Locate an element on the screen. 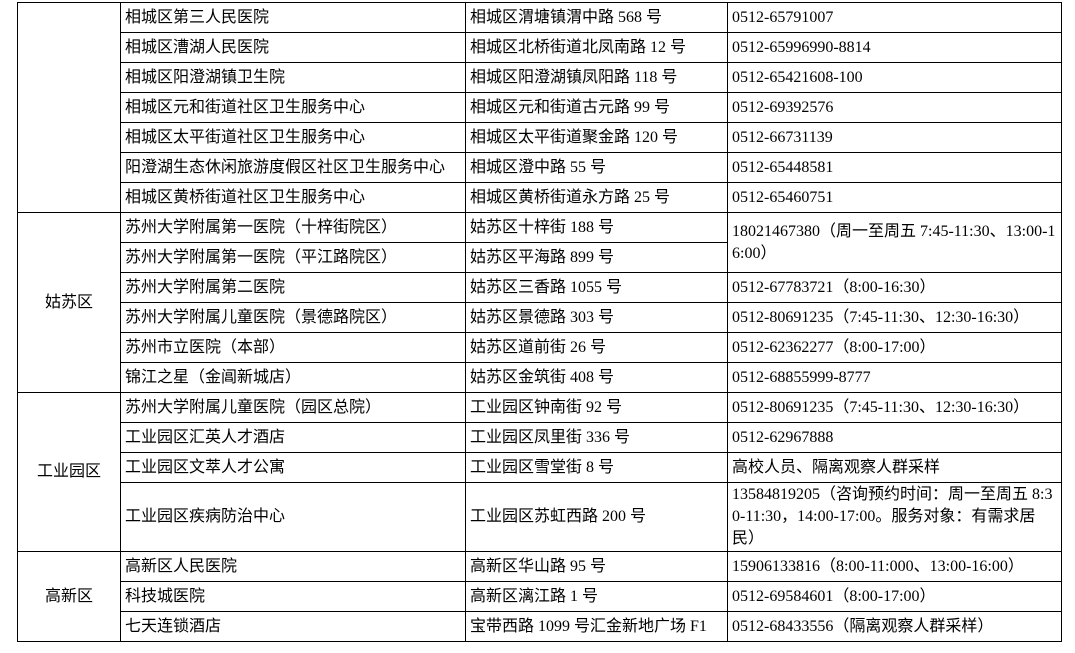 The width and height of the screenshot is (1075, 653). address-cell: 相城区阳澄湖镇凤阳路 118 号 is located at coordinates (596, 77).